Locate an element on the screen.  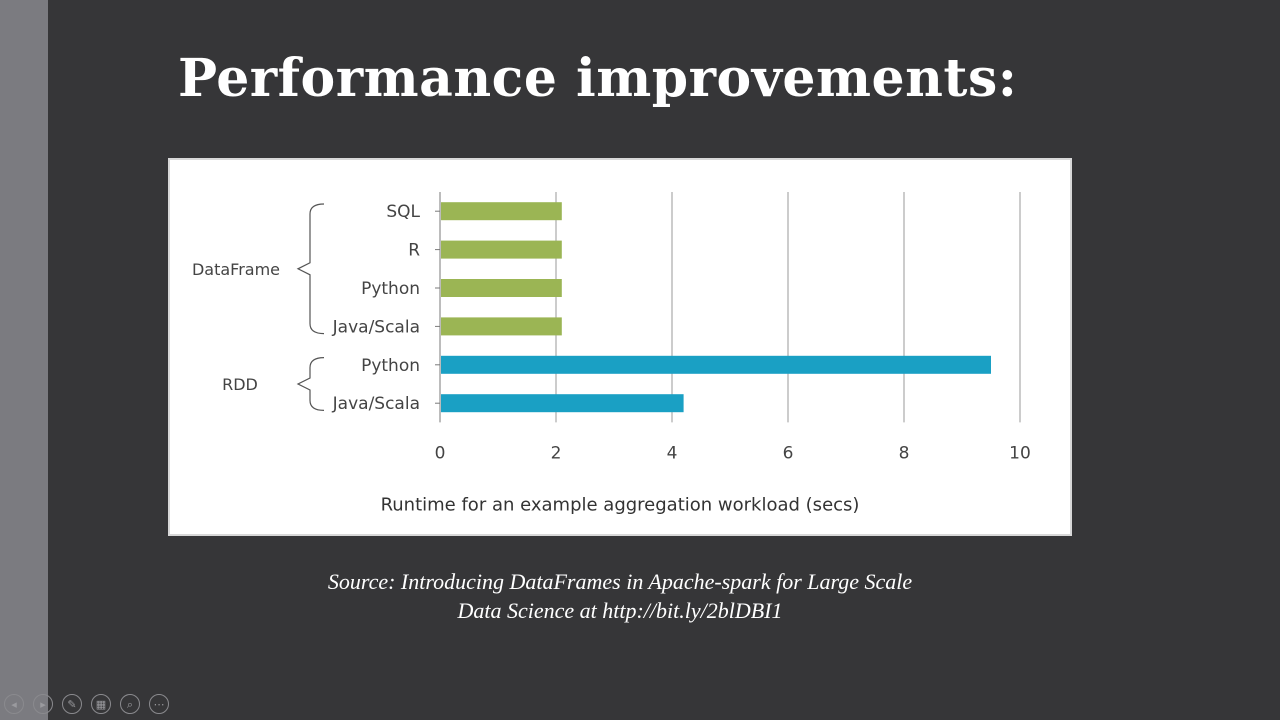
pen-icon: ✎ is located at coordinates (72, 704).